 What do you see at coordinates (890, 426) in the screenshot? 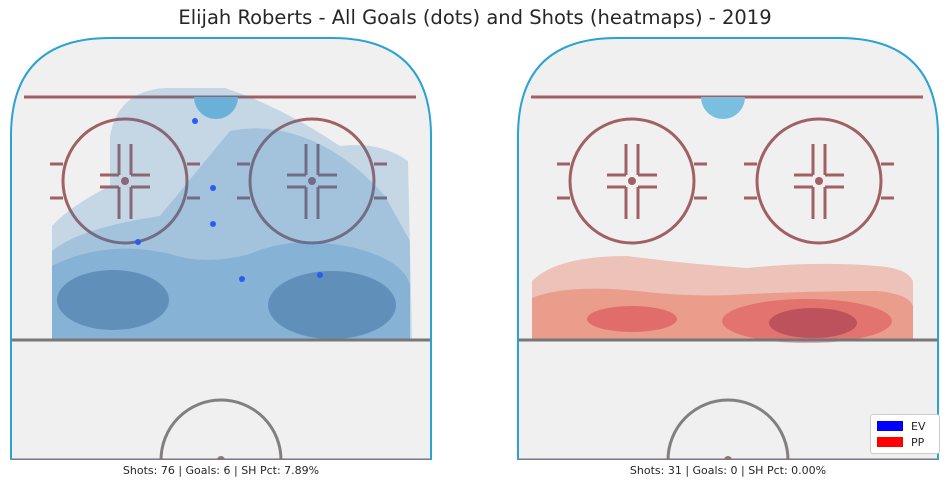
I see `ev-swatch` at bounding box center [890, 426].